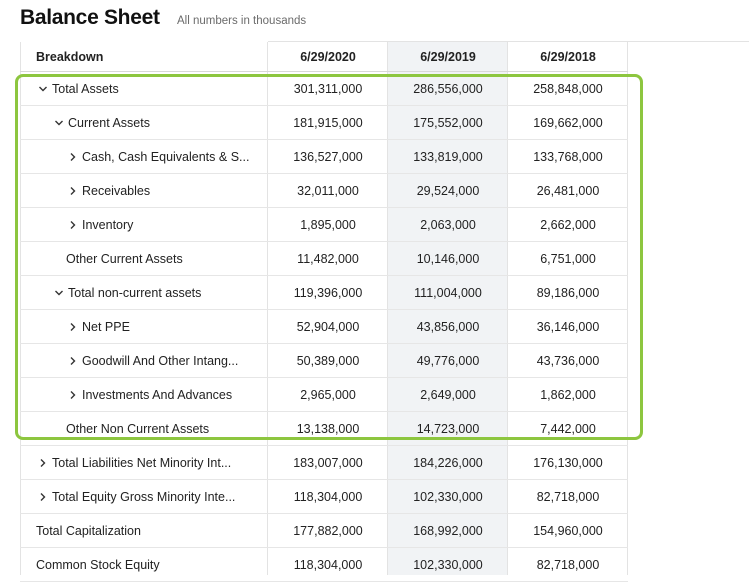 Image resolution: width=749 pixels, height=582 pixels. What do you see at coordinates (448, 394) in the screenshot?
I see `row-value: 2,649,000` at bounding box center [448, 394].